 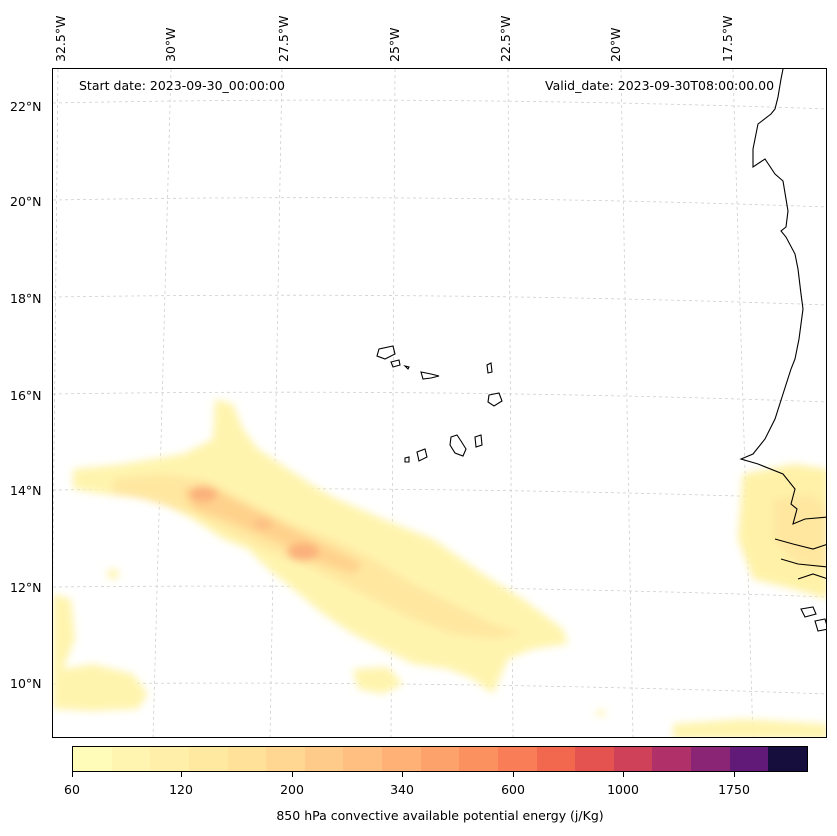 What do you see at coordinates (430, 375) in the screenshot?
I see `sao-nicolau` at bounding box center [430, 375].